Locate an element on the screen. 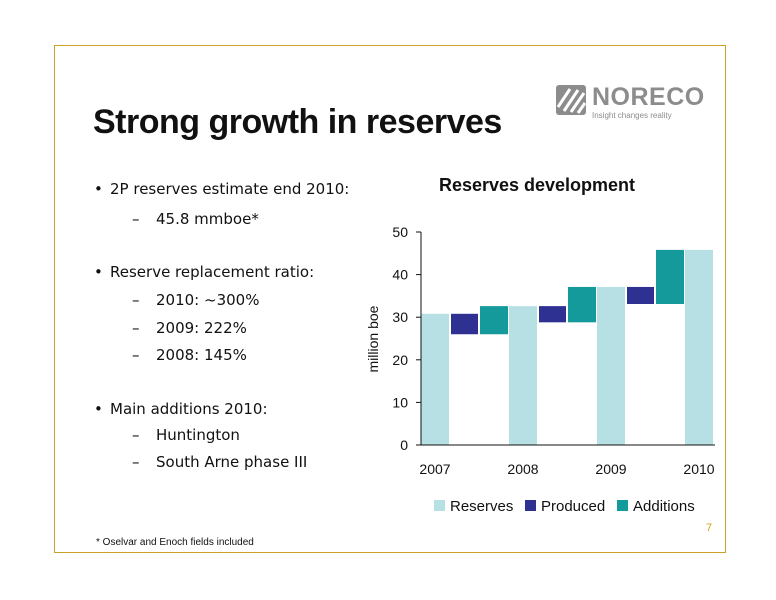  x-axis-ticks: 2007 2008 2009 2010 is located at coordinates (566, 469).